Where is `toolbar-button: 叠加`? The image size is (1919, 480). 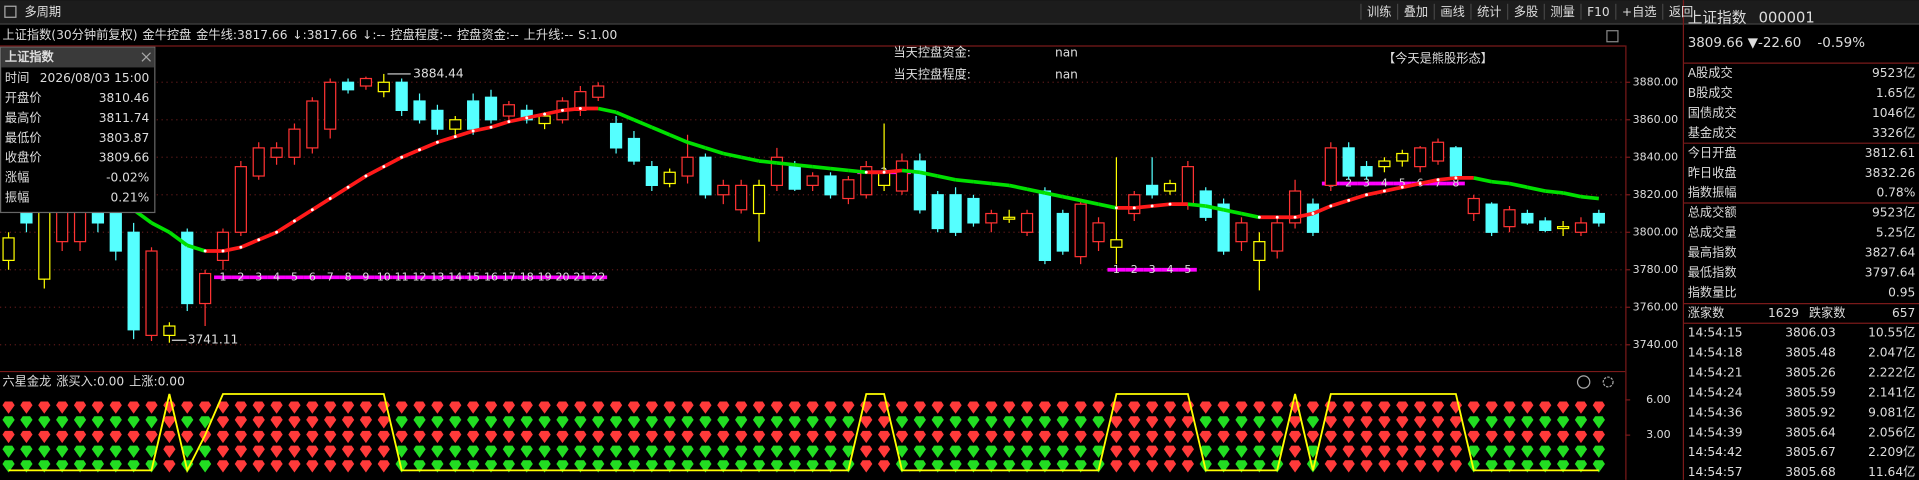
toolbar-button: 叠加 is located at coordinates (1416, 12).